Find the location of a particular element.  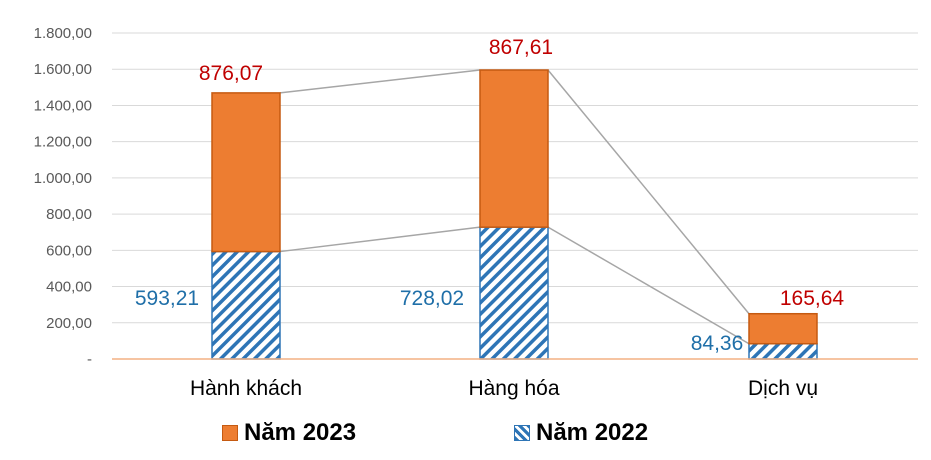

x-category-label: Dịch vụ is located at coordinates (783, 388).